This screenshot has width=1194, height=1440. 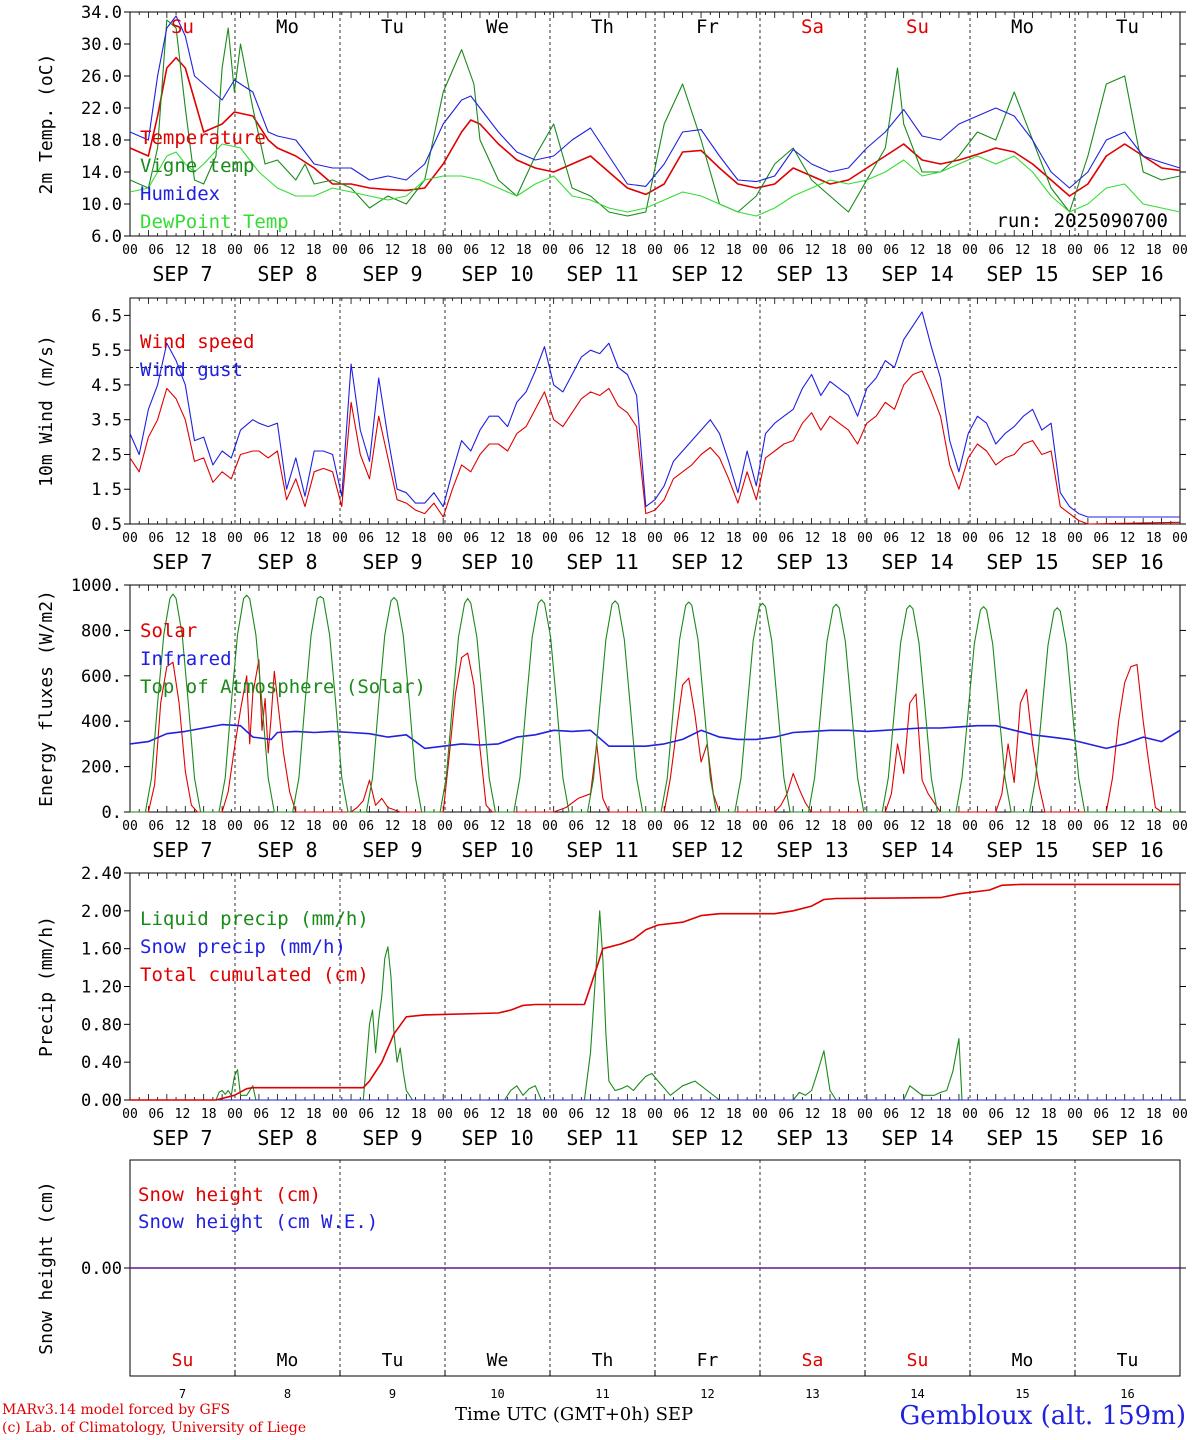 What do you see at coordinates (1022, 274) in the screenshot?
I see `date-label: SEP 15` at bounding box center [1022, 274].